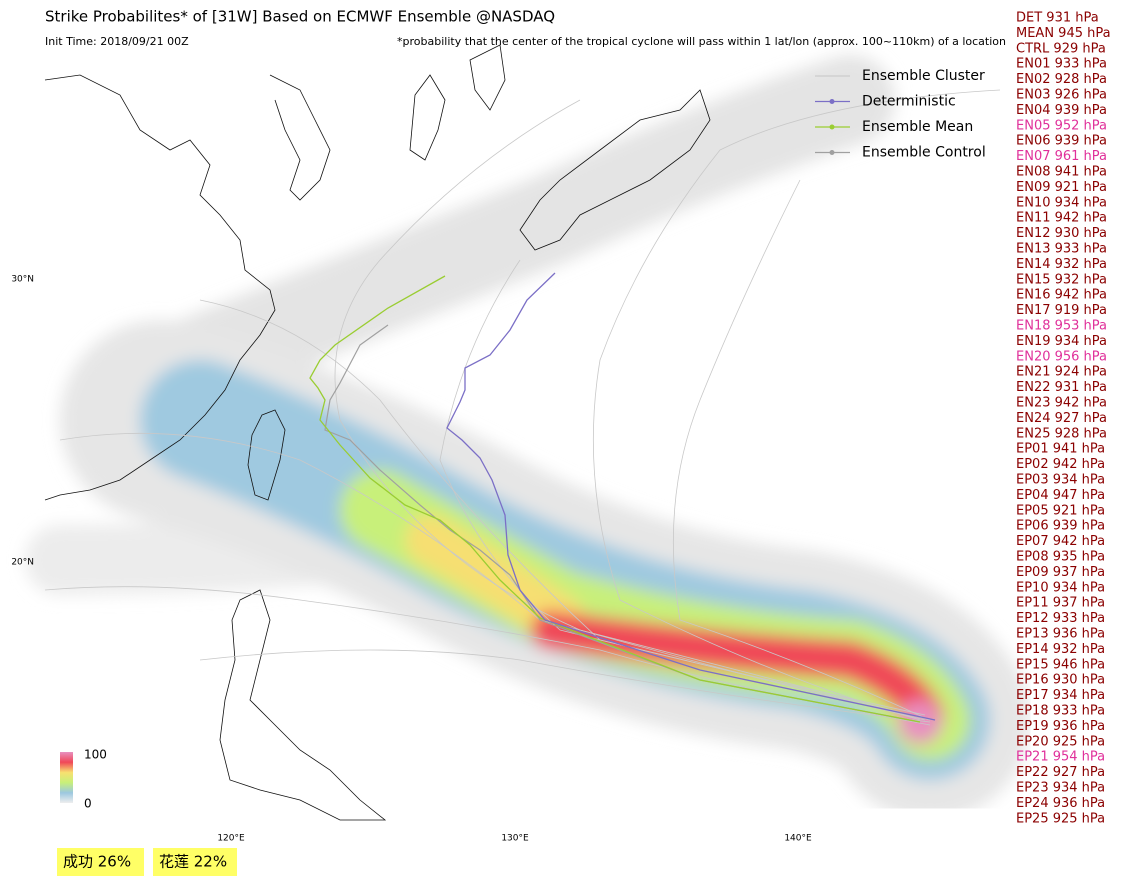 The image size is (1128, 881). I want to click on member-pressure: EN17 919 hPa, so click(1061, 310).